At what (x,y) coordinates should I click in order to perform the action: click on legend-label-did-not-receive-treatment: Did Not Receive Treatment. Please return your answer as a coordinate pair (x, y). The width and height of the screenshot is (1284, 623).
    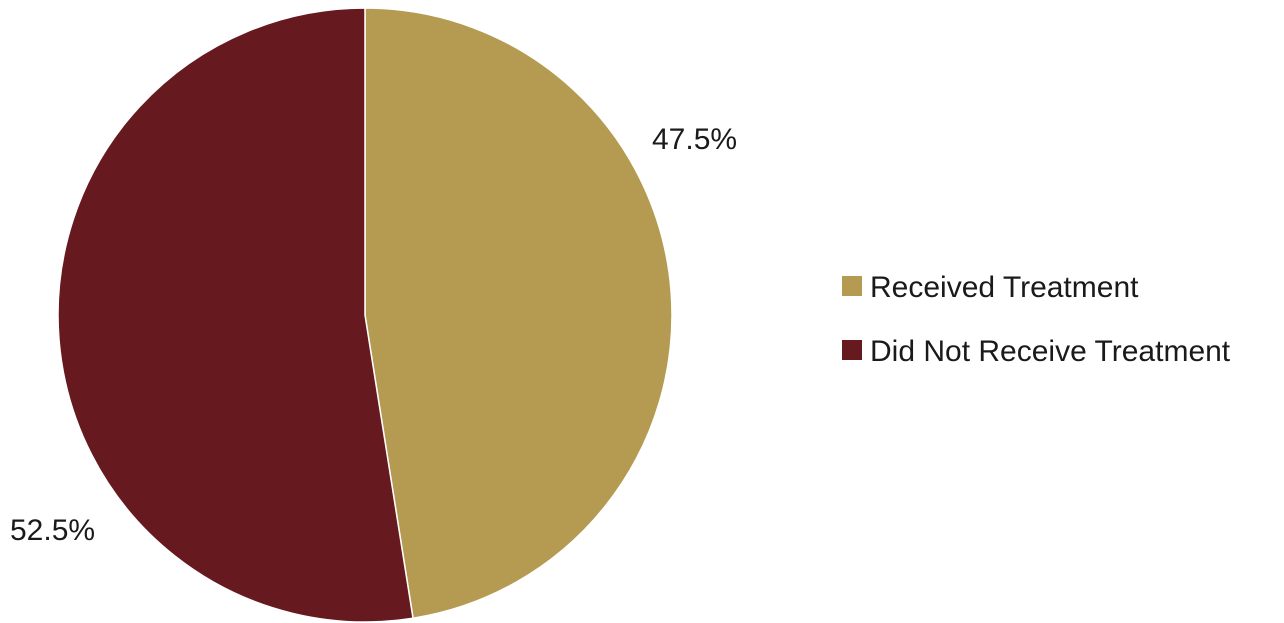
    Looking at the image, I should click on (1050, 351).